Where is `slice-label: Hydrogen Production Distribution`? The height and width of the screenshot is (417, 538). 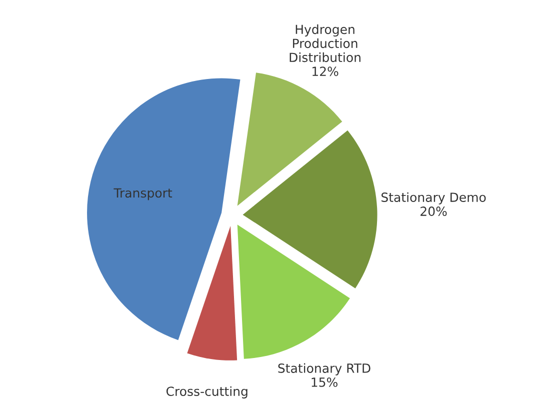 slice-label: Hydrogen Production Distribution is located at coordinates (325, 43).